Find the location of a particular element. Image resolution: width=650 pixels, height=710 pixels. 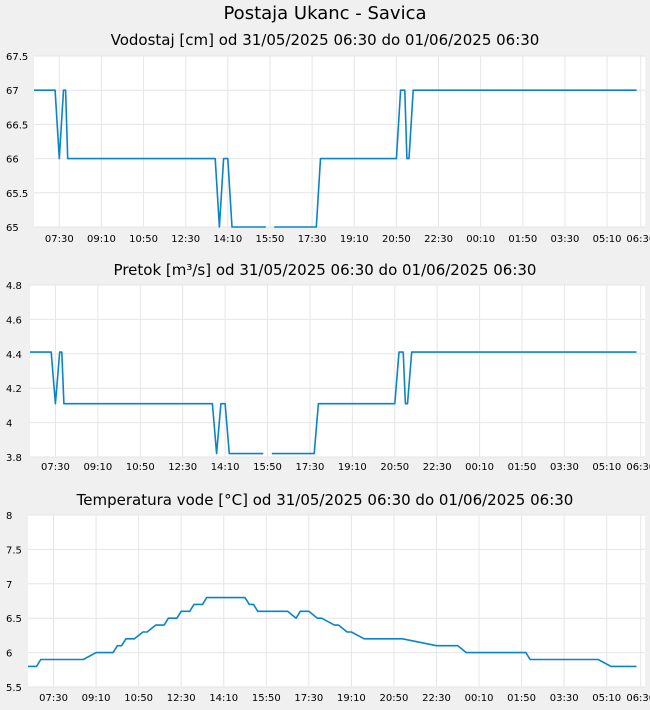

y-tick-label: 7.5 is located at coordinates (14, 550).